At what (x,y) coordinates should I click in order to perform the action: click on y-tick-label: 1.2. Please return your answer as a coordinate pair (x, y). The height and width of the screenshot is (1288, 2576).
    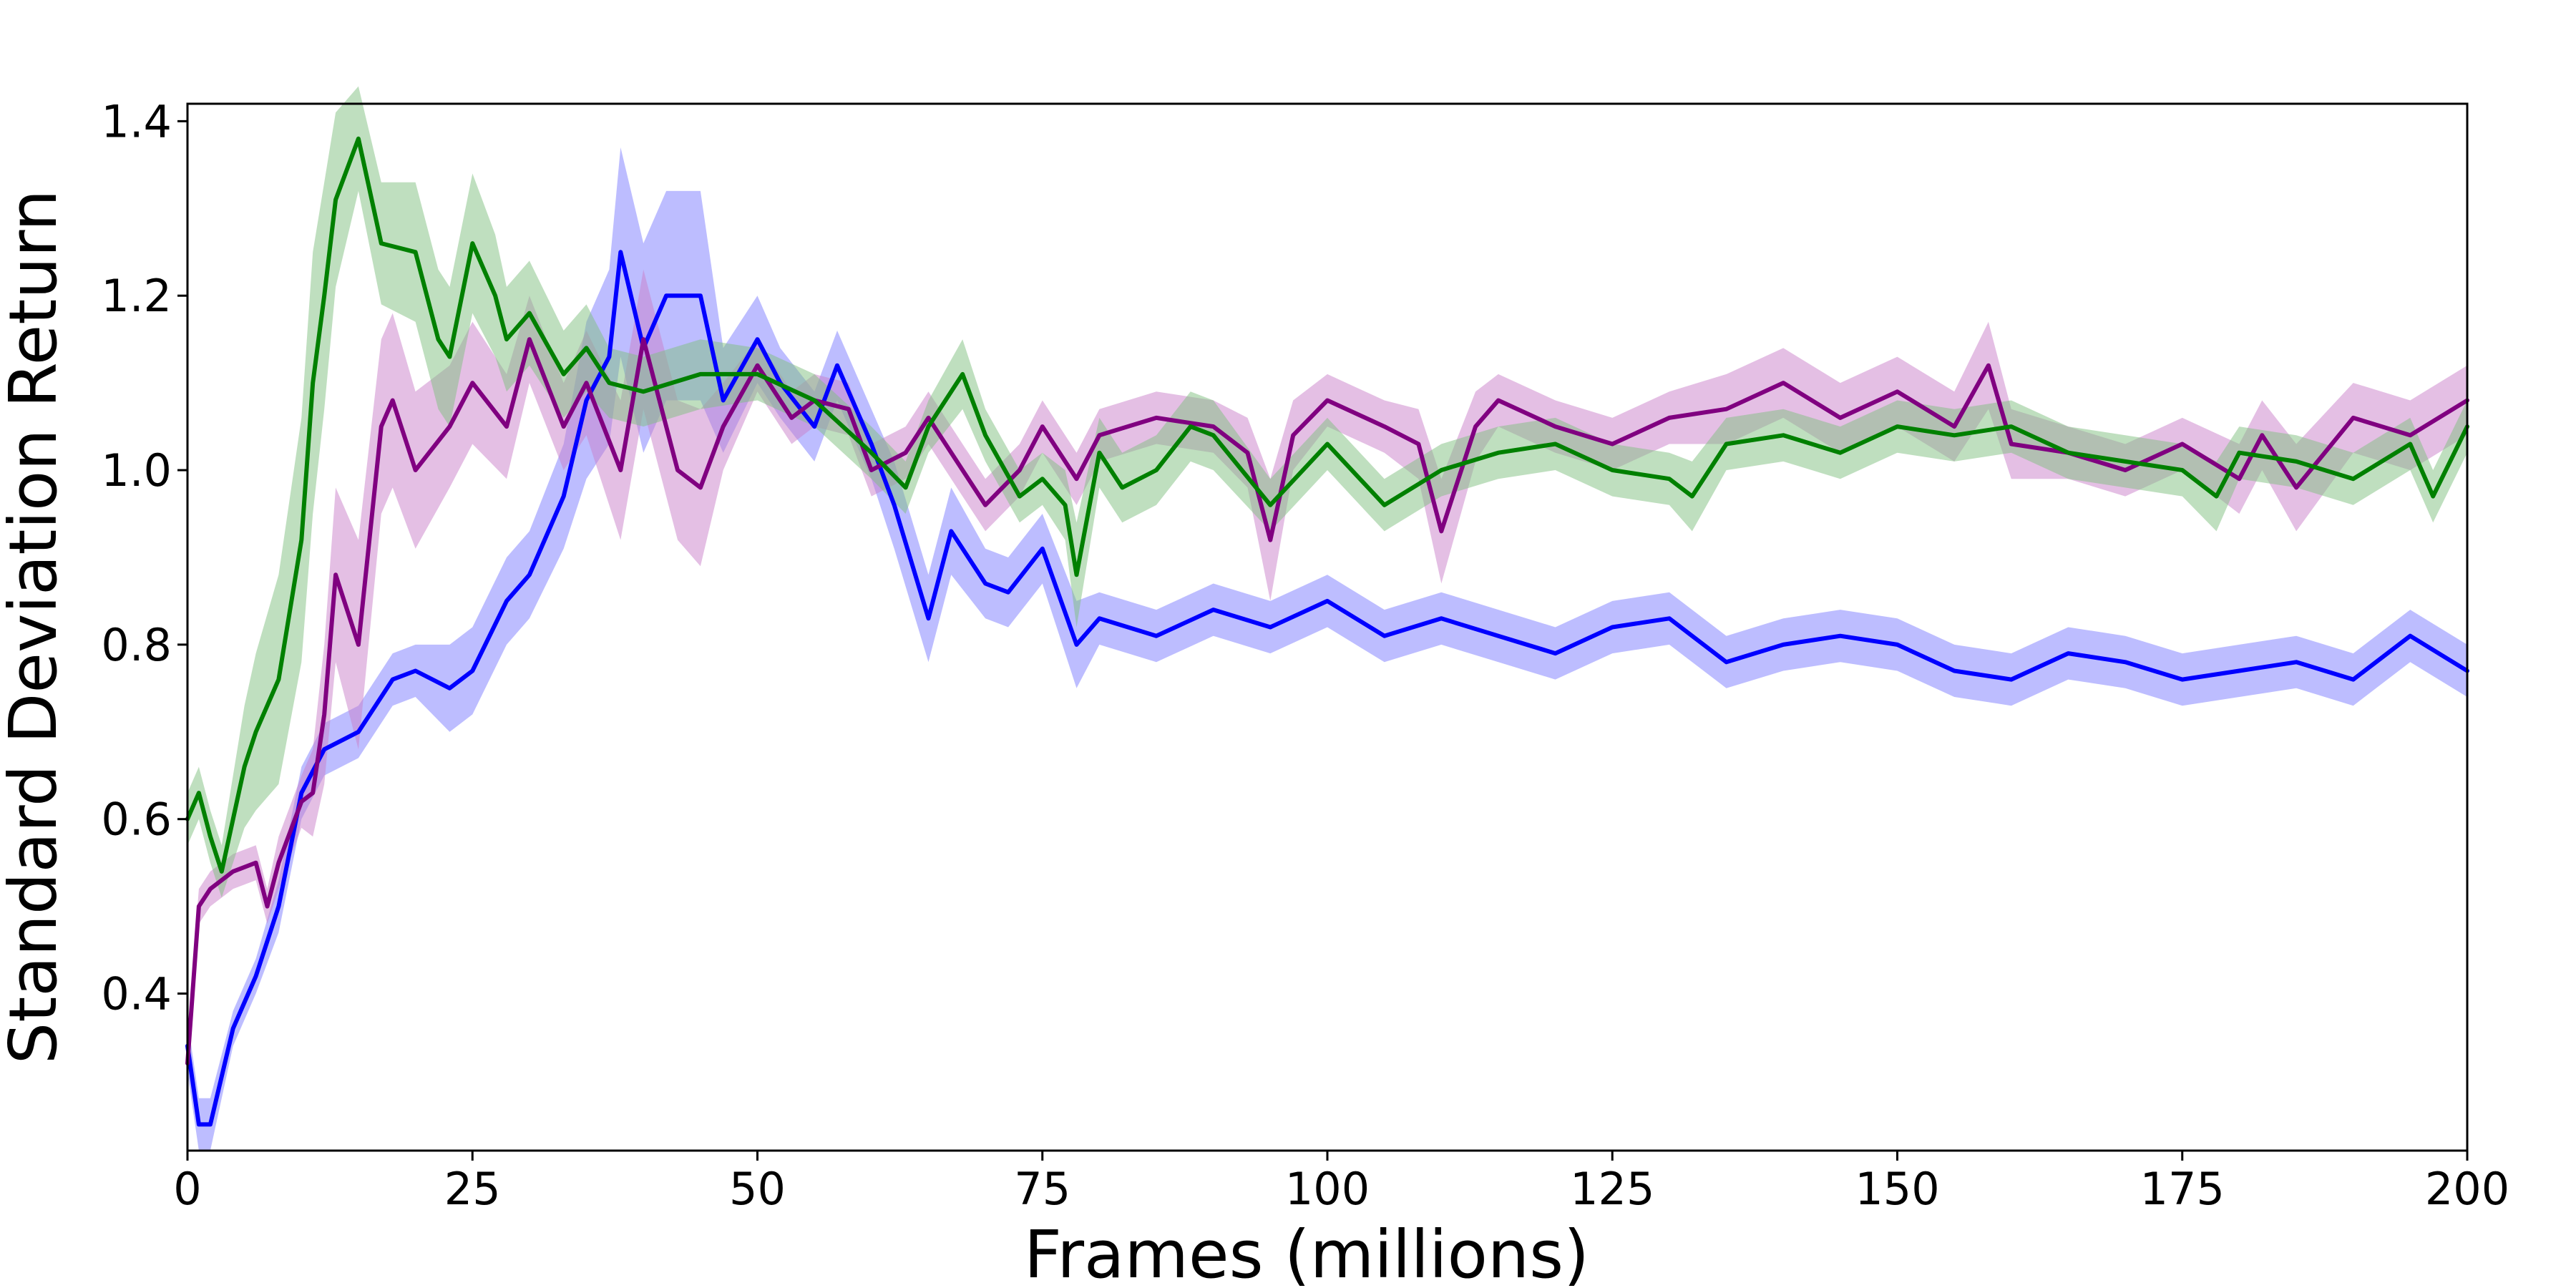
    Looking at the image, I should click on (136, 296).